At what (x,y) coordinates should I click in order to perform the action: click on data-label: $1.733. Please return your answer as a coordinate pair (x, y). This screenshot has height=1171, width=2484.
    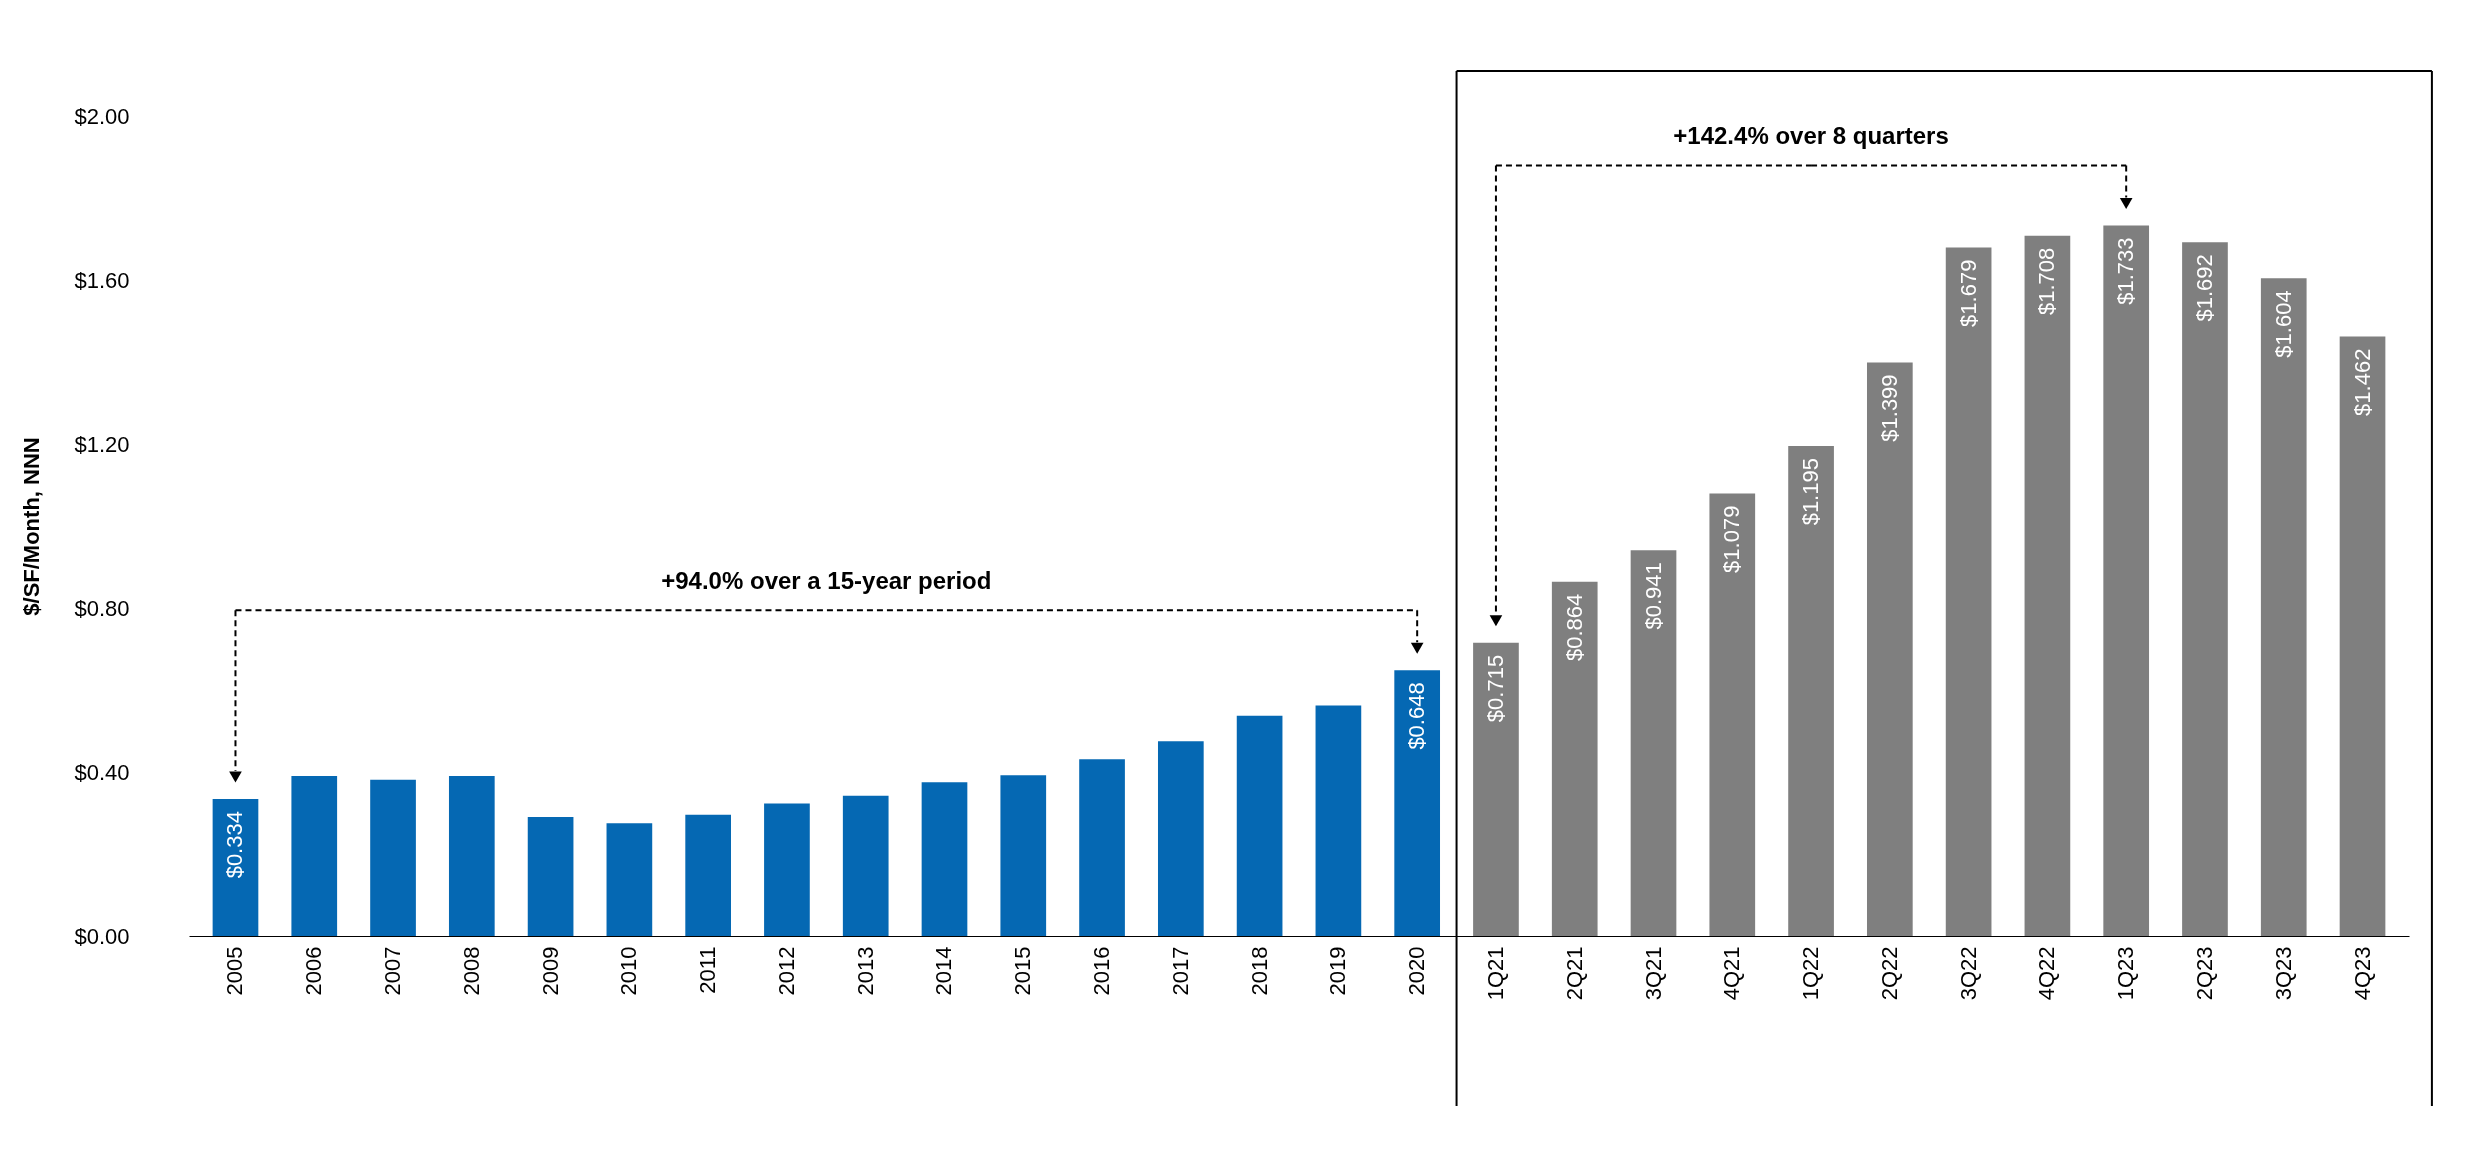
    Looking at the image, I should click on (2126, 271).